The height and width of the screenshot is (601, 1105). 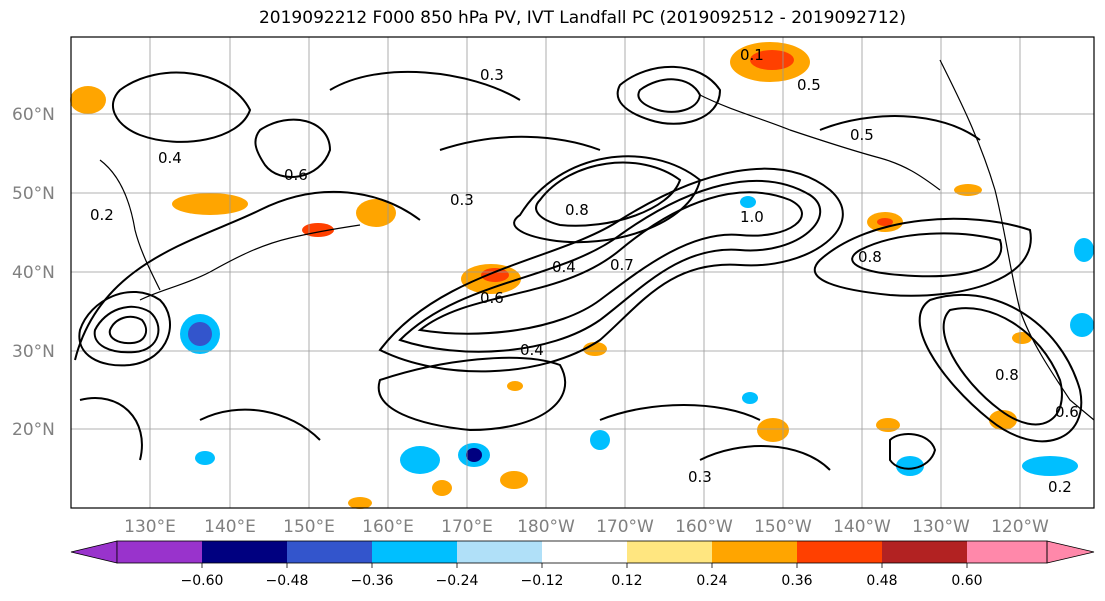 What do you see at coordinates (796, 581) in the screenshot?
I see `colorbar-tick-label: 0.36` at bounding box center [796, 581].